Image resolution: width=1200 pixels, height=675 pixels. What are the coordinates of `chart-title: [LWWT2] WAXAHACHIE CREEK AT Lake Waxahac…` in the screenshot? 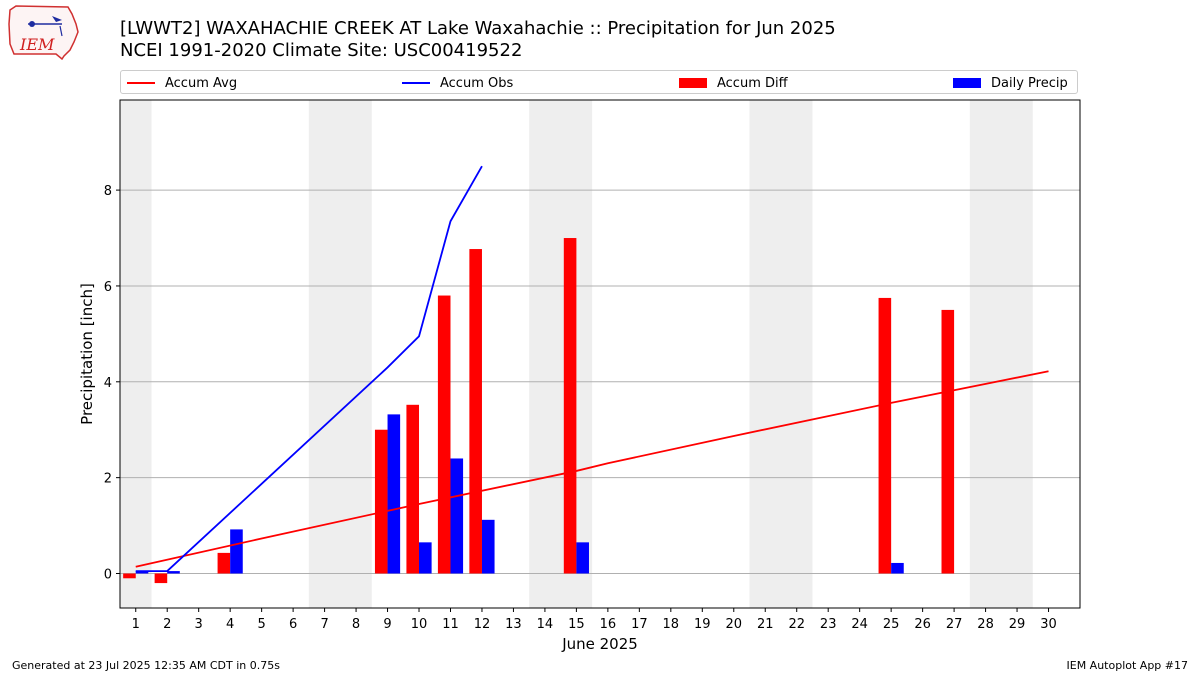 It's located at (478, 28).